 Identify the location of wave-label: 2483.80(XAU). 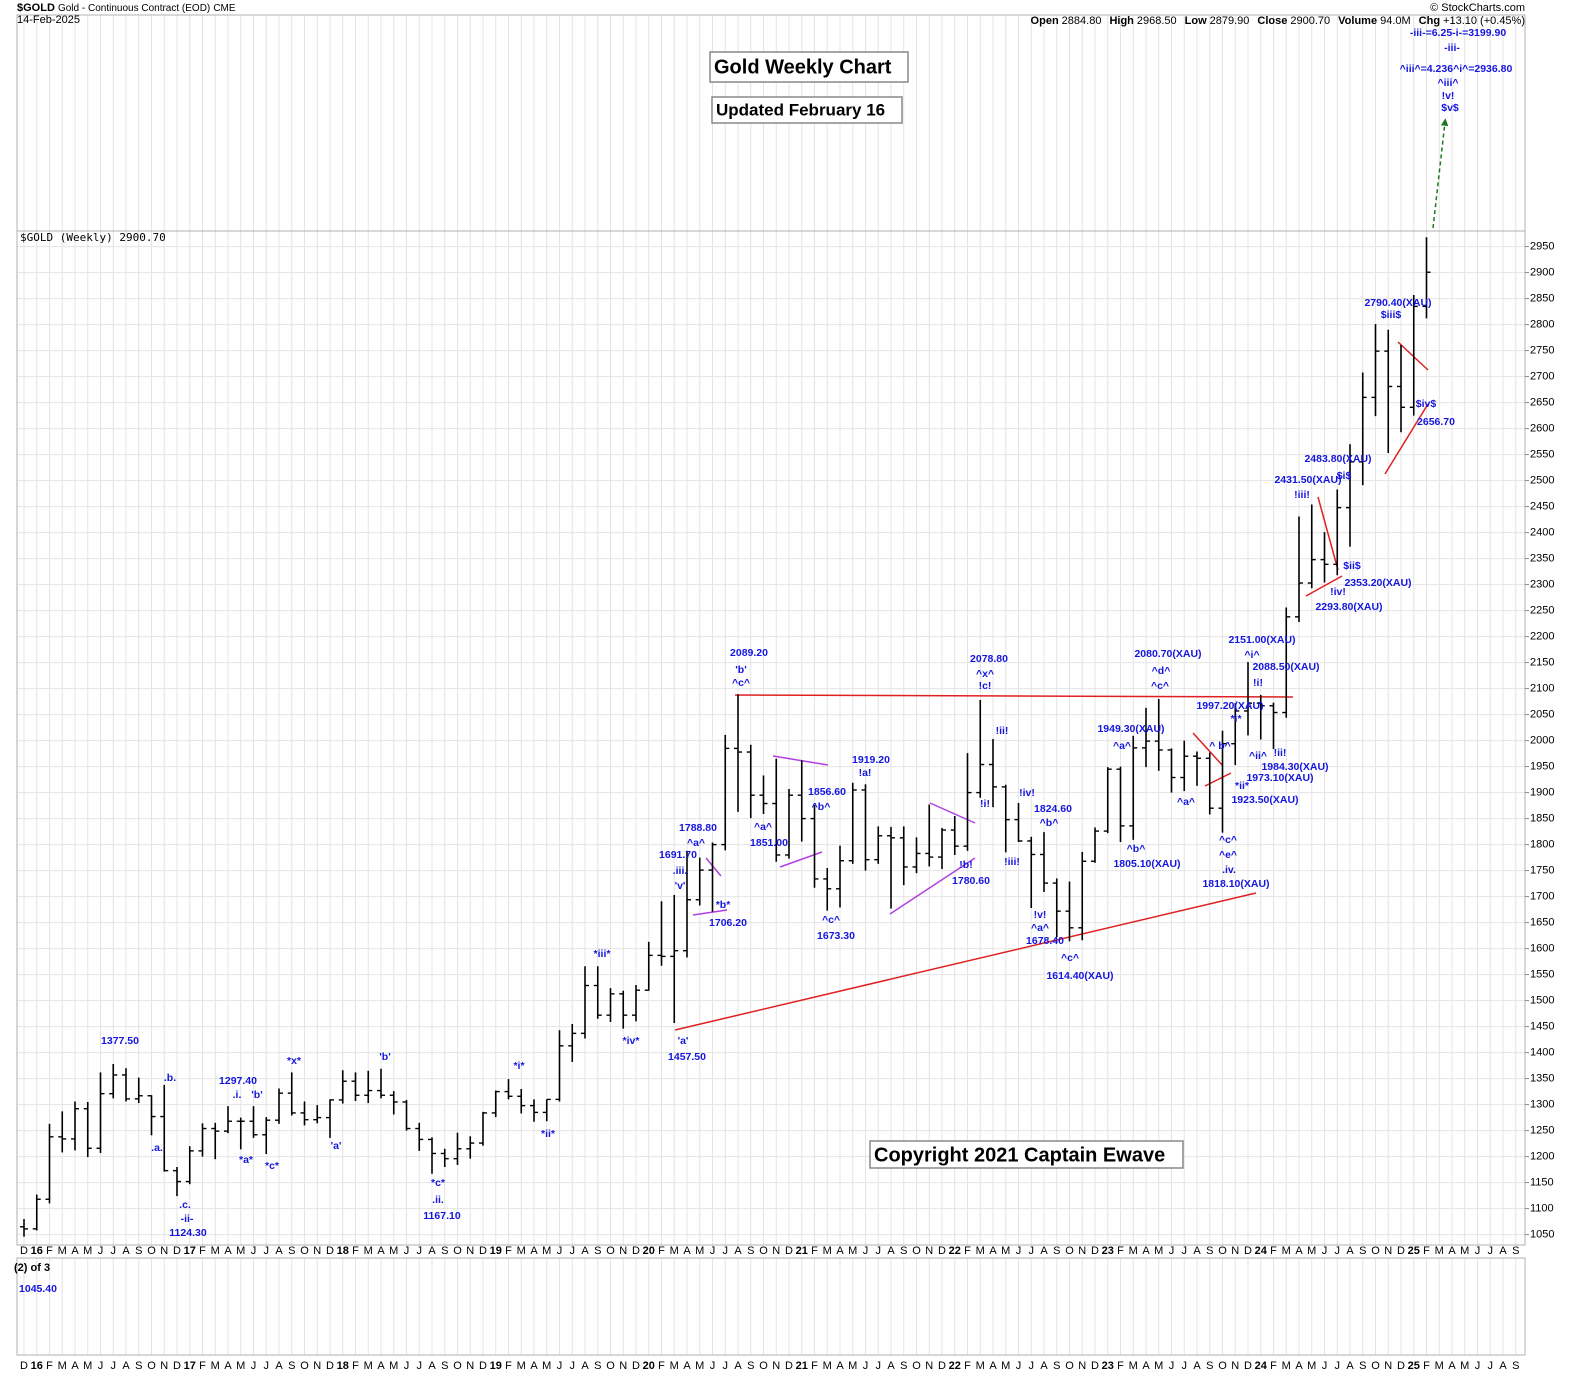
(1337, 459).